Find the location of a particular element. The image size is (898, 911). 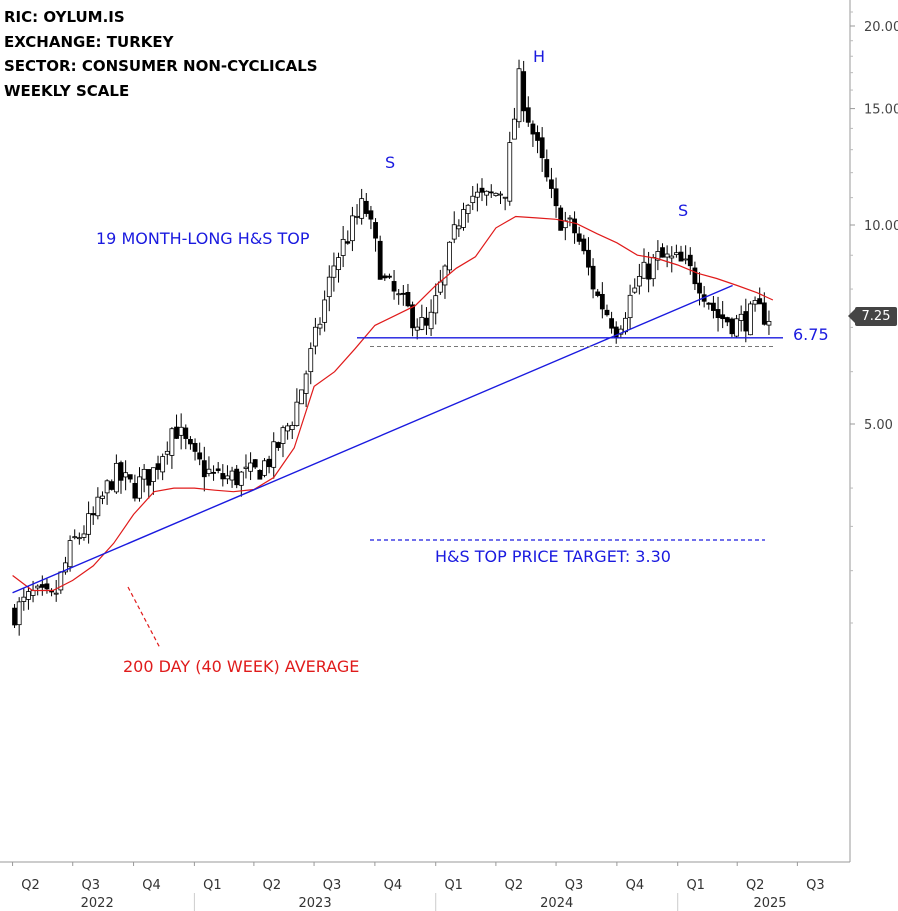

y-tick-label: 5.00 is located at coordinates (878, 425).